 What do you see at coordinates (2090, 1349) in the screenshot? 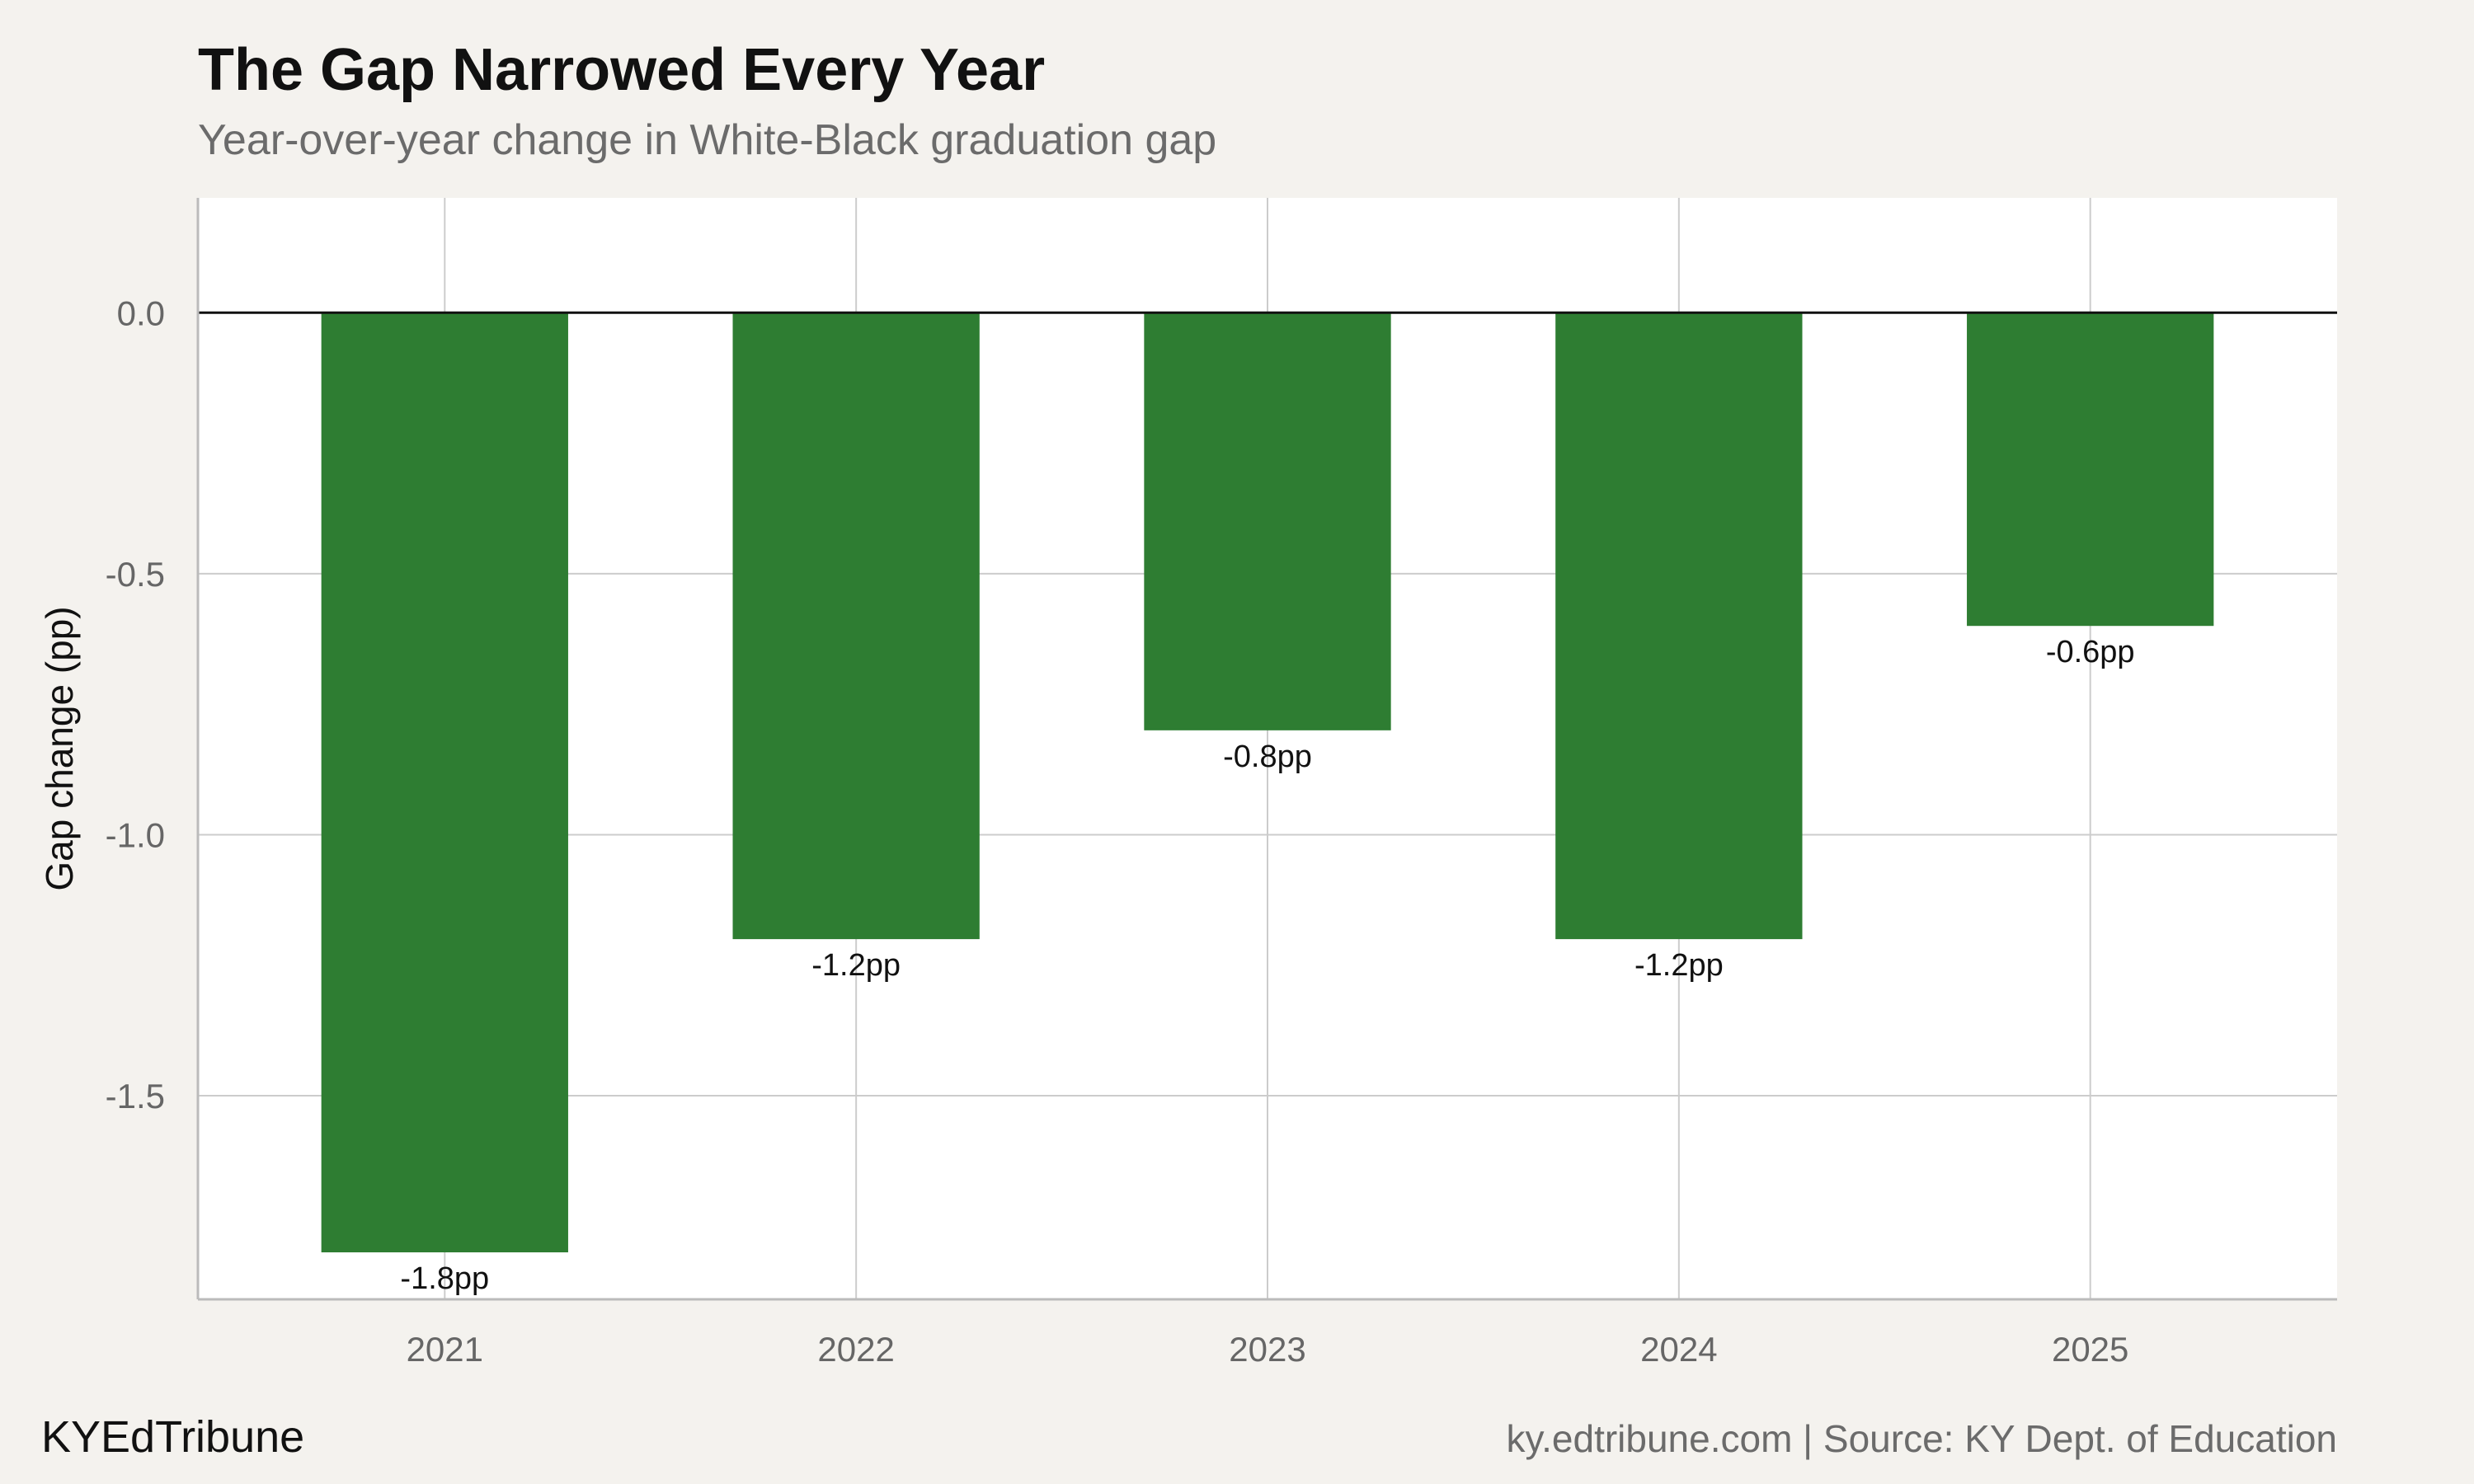
I see `x-tick-label-2025: 2025` at bounding box center [2090, 1349].